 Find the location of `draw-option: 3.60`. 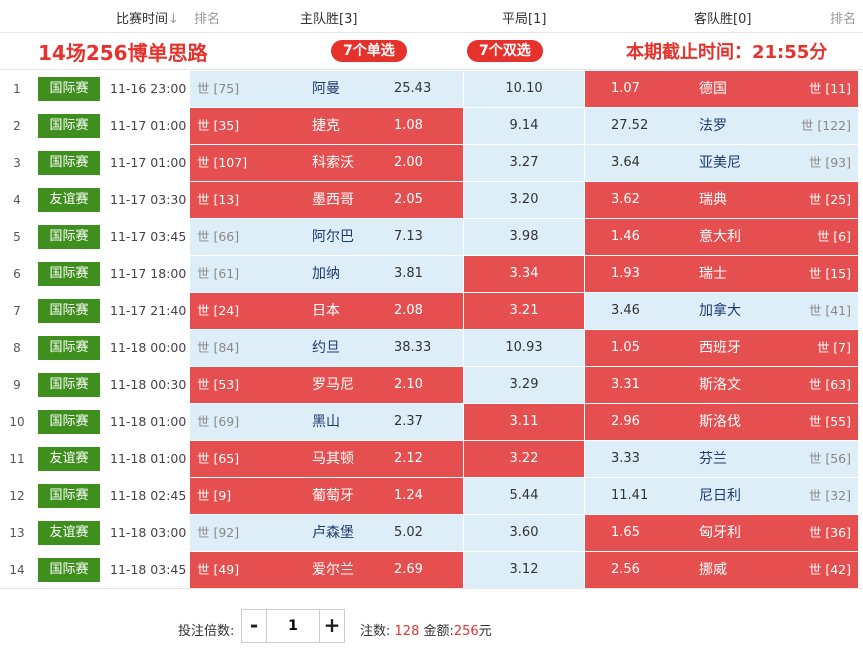

draw-option: 3.60 is located at coordinates (524, 533).